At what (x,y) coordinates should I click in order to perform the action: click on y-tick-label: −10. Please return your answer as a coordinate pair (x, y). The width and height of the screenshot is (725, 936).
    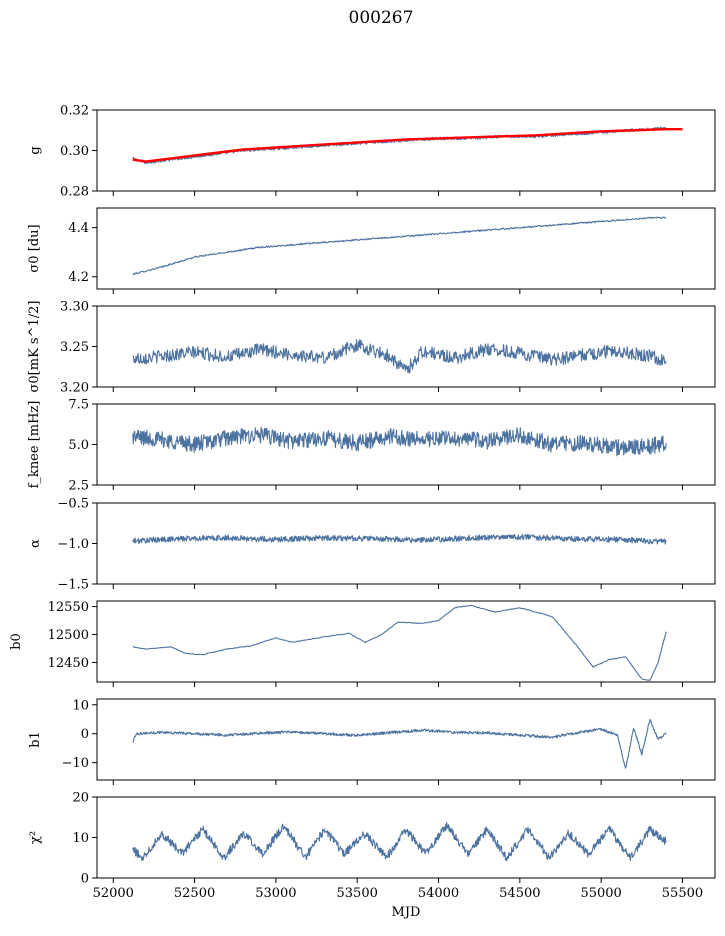
    Looking at the image, I should click on (75, 763).